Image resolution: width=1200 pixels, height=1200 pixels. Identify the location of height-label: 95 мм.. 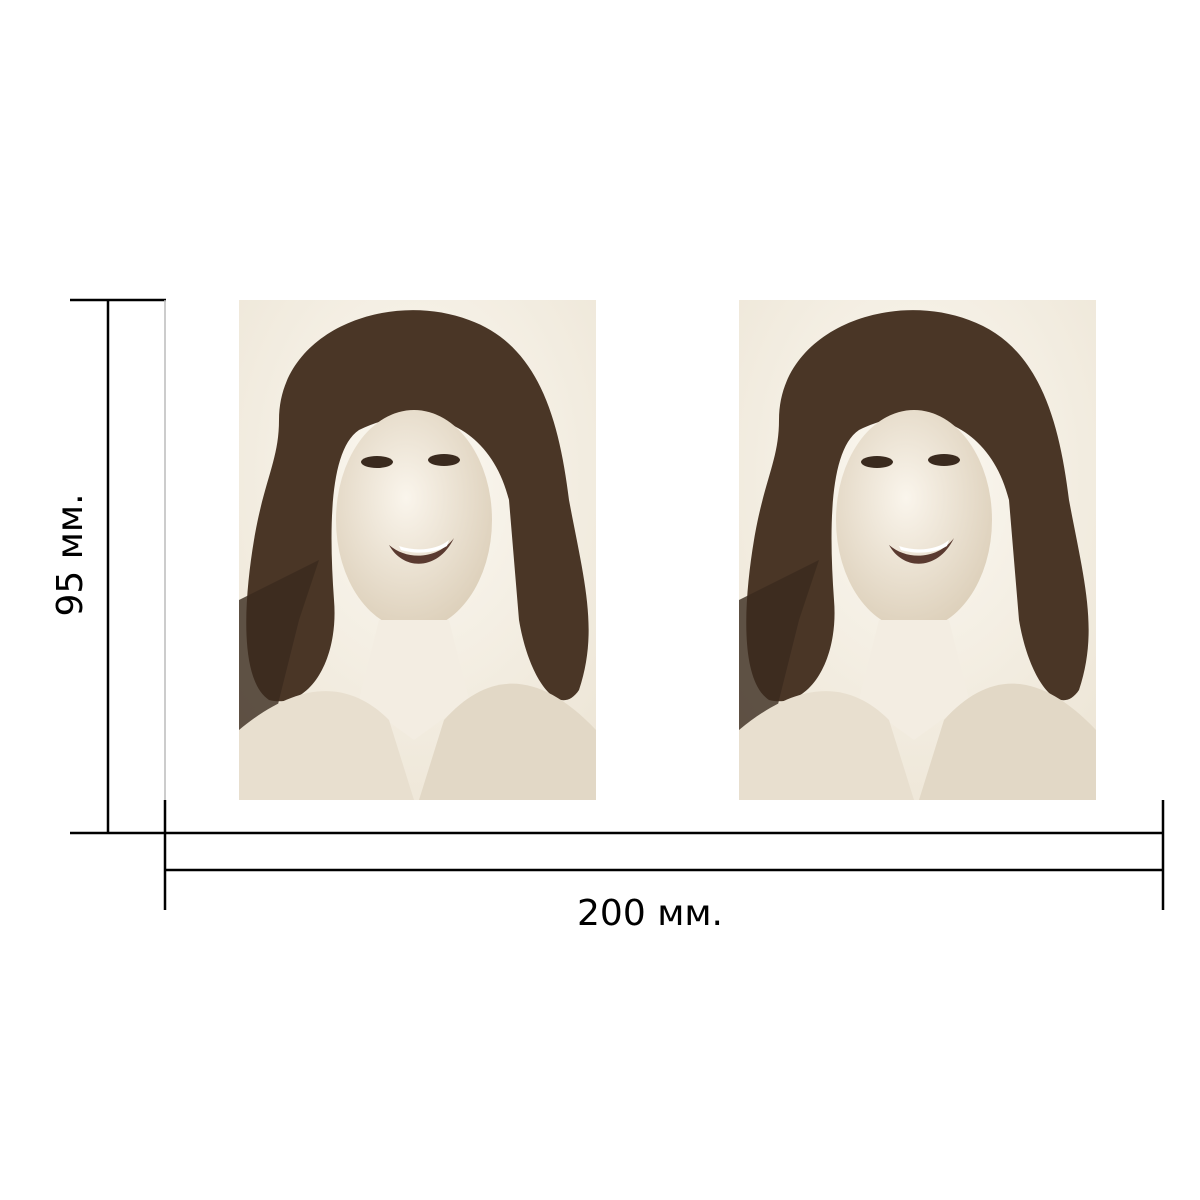
(70, 554).